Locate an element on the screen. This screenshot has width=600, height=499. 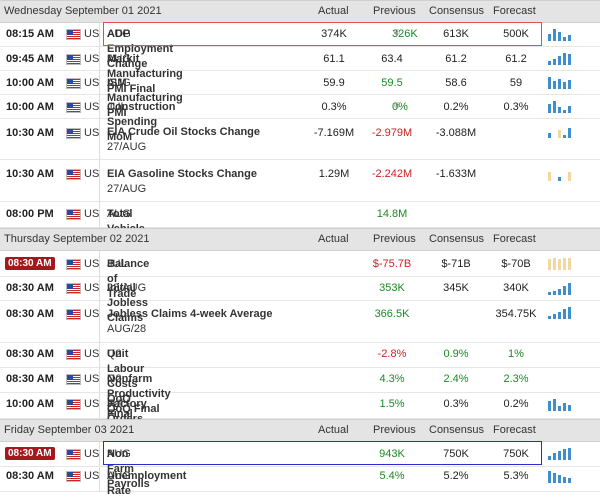
event-previous: 4.3% is located at coordinates (392, 379).